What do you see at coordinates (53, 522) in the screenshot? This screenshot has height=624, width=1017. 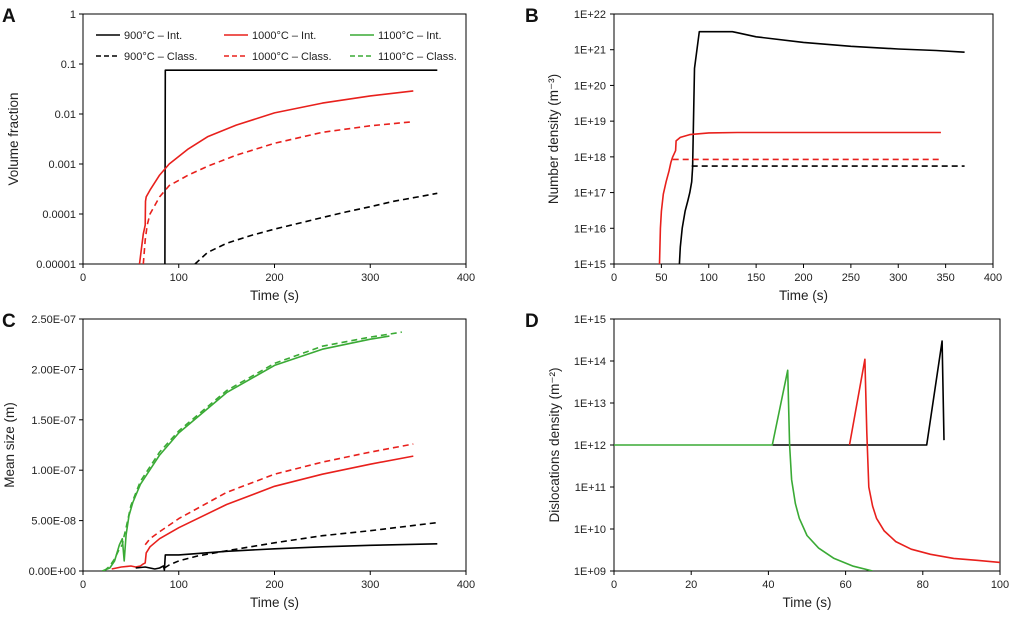 I see `y-tick-label: 5.00E-08` at bounding box center [53, 522].